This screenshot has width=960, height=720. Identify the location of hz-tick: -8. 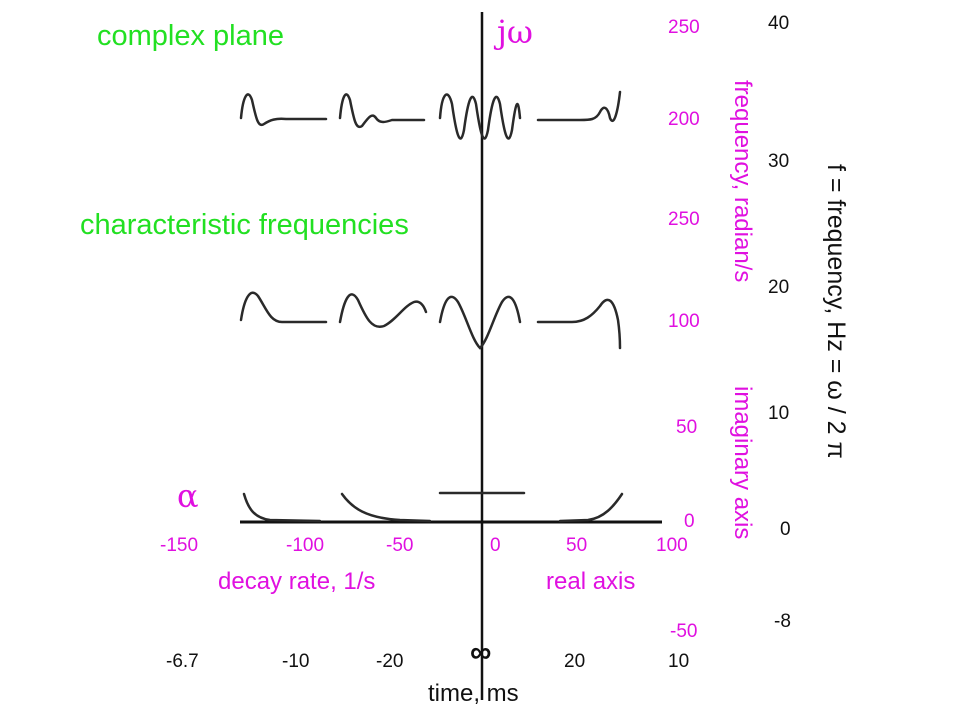
(782, 621).